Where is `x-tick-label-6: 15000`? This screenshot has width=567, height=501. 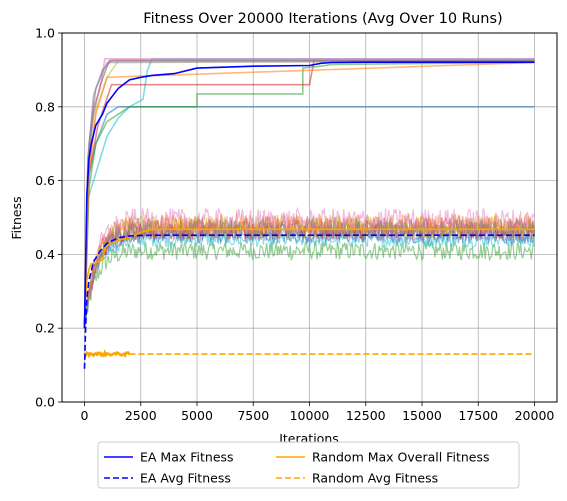
x-tick-label-6: 15000 is located at coordinates (422, 415).